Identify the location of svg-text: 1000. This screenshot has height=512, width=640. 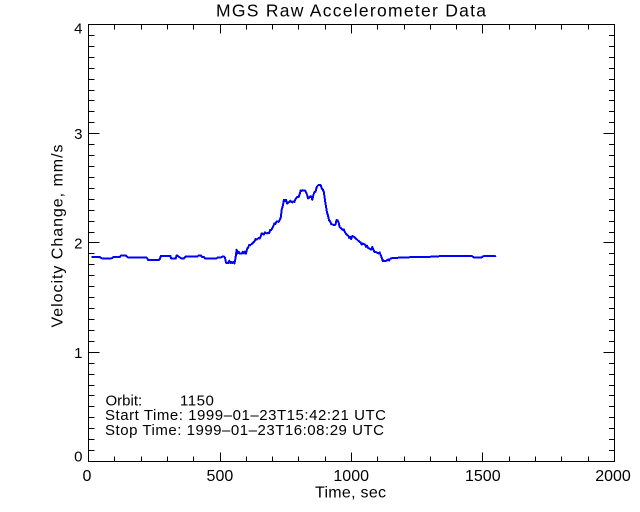
(351, 476).